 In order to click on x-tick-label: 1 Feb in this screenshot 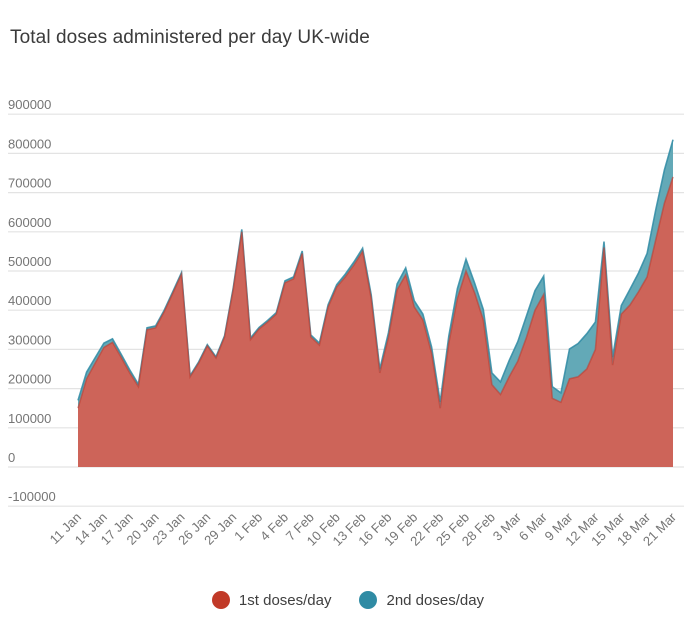, I will do `click(248, 527)`.